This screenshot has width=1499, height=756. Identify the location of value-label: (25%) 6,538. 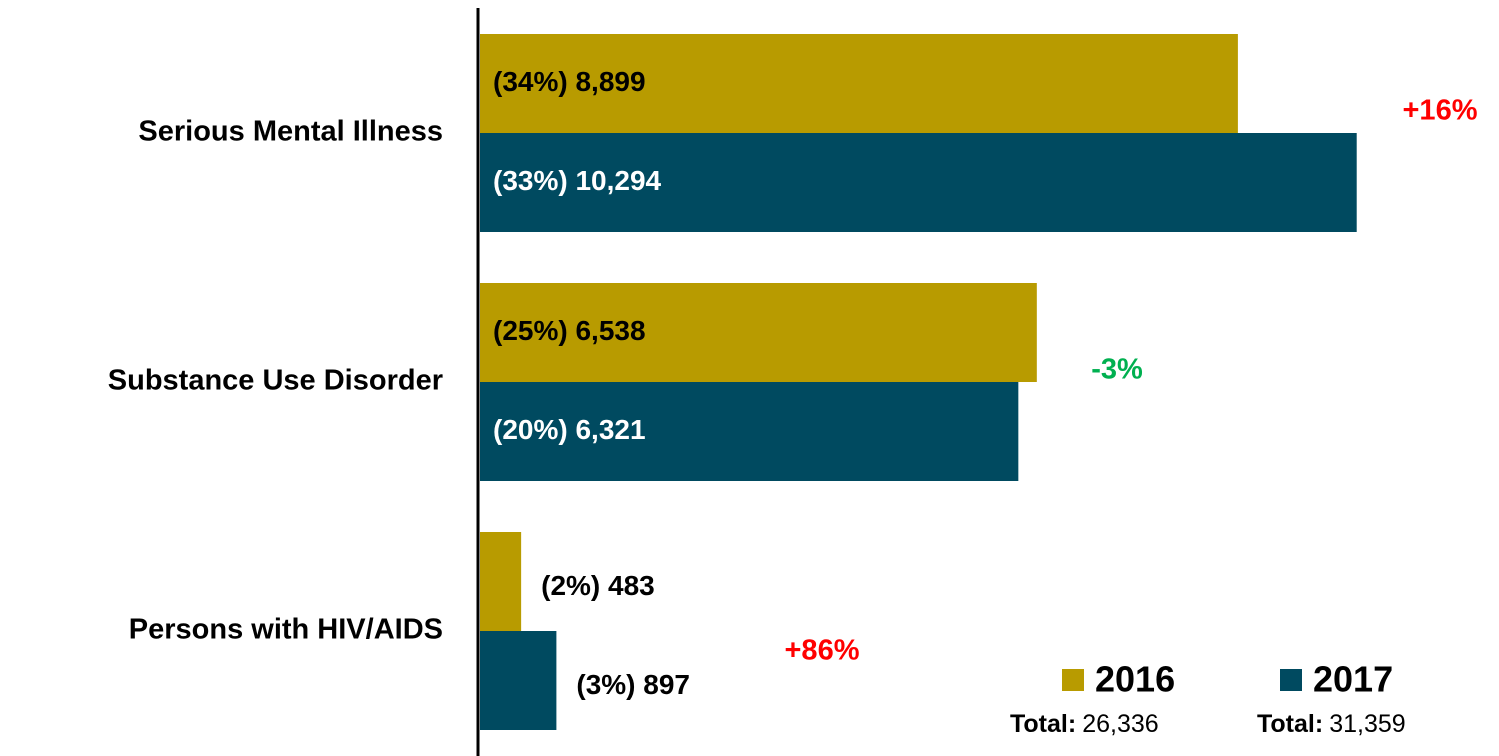
(569, 330).